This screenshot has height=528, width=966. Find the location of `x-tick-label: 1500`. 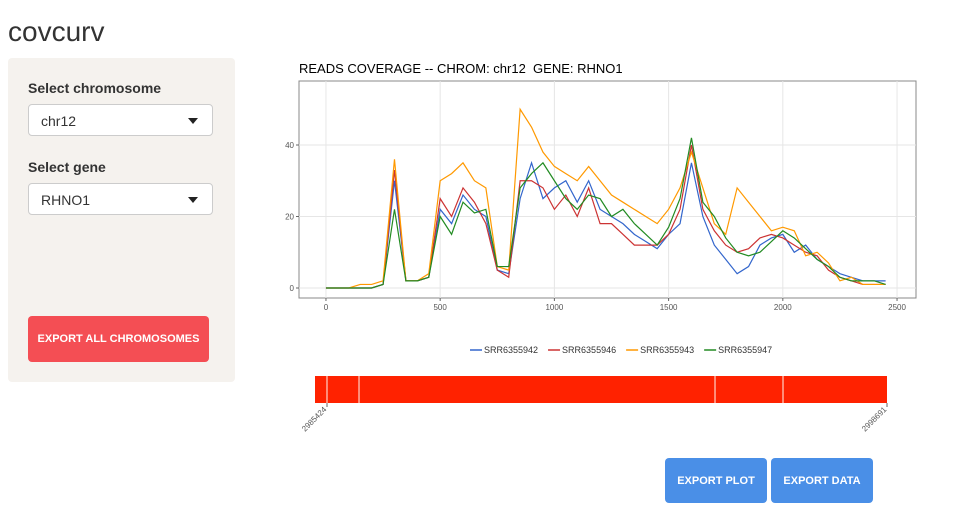

x-tick-label: 1500 is located at coordinates (669, 307).